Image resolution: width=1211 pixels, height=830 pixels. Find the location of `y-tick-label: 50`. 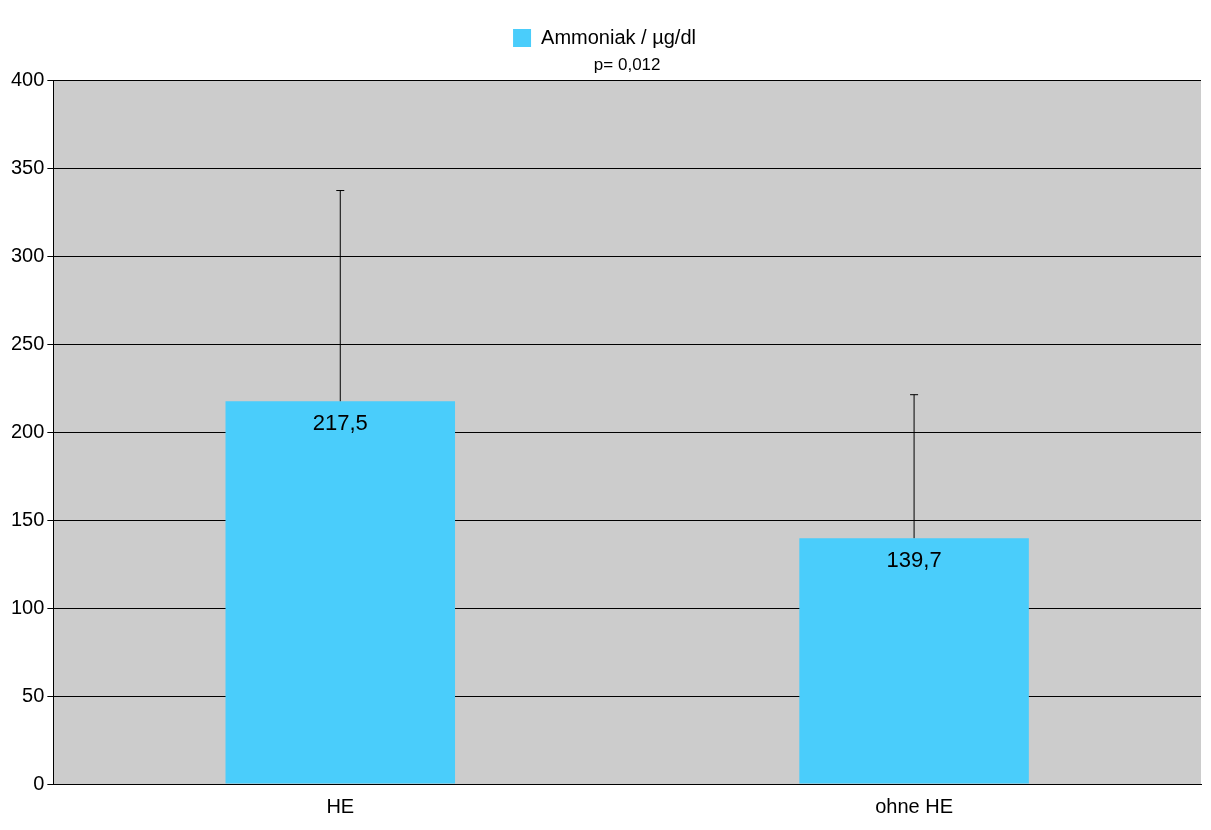

y-tick-label: 50 is located at coordinates (33, 694).